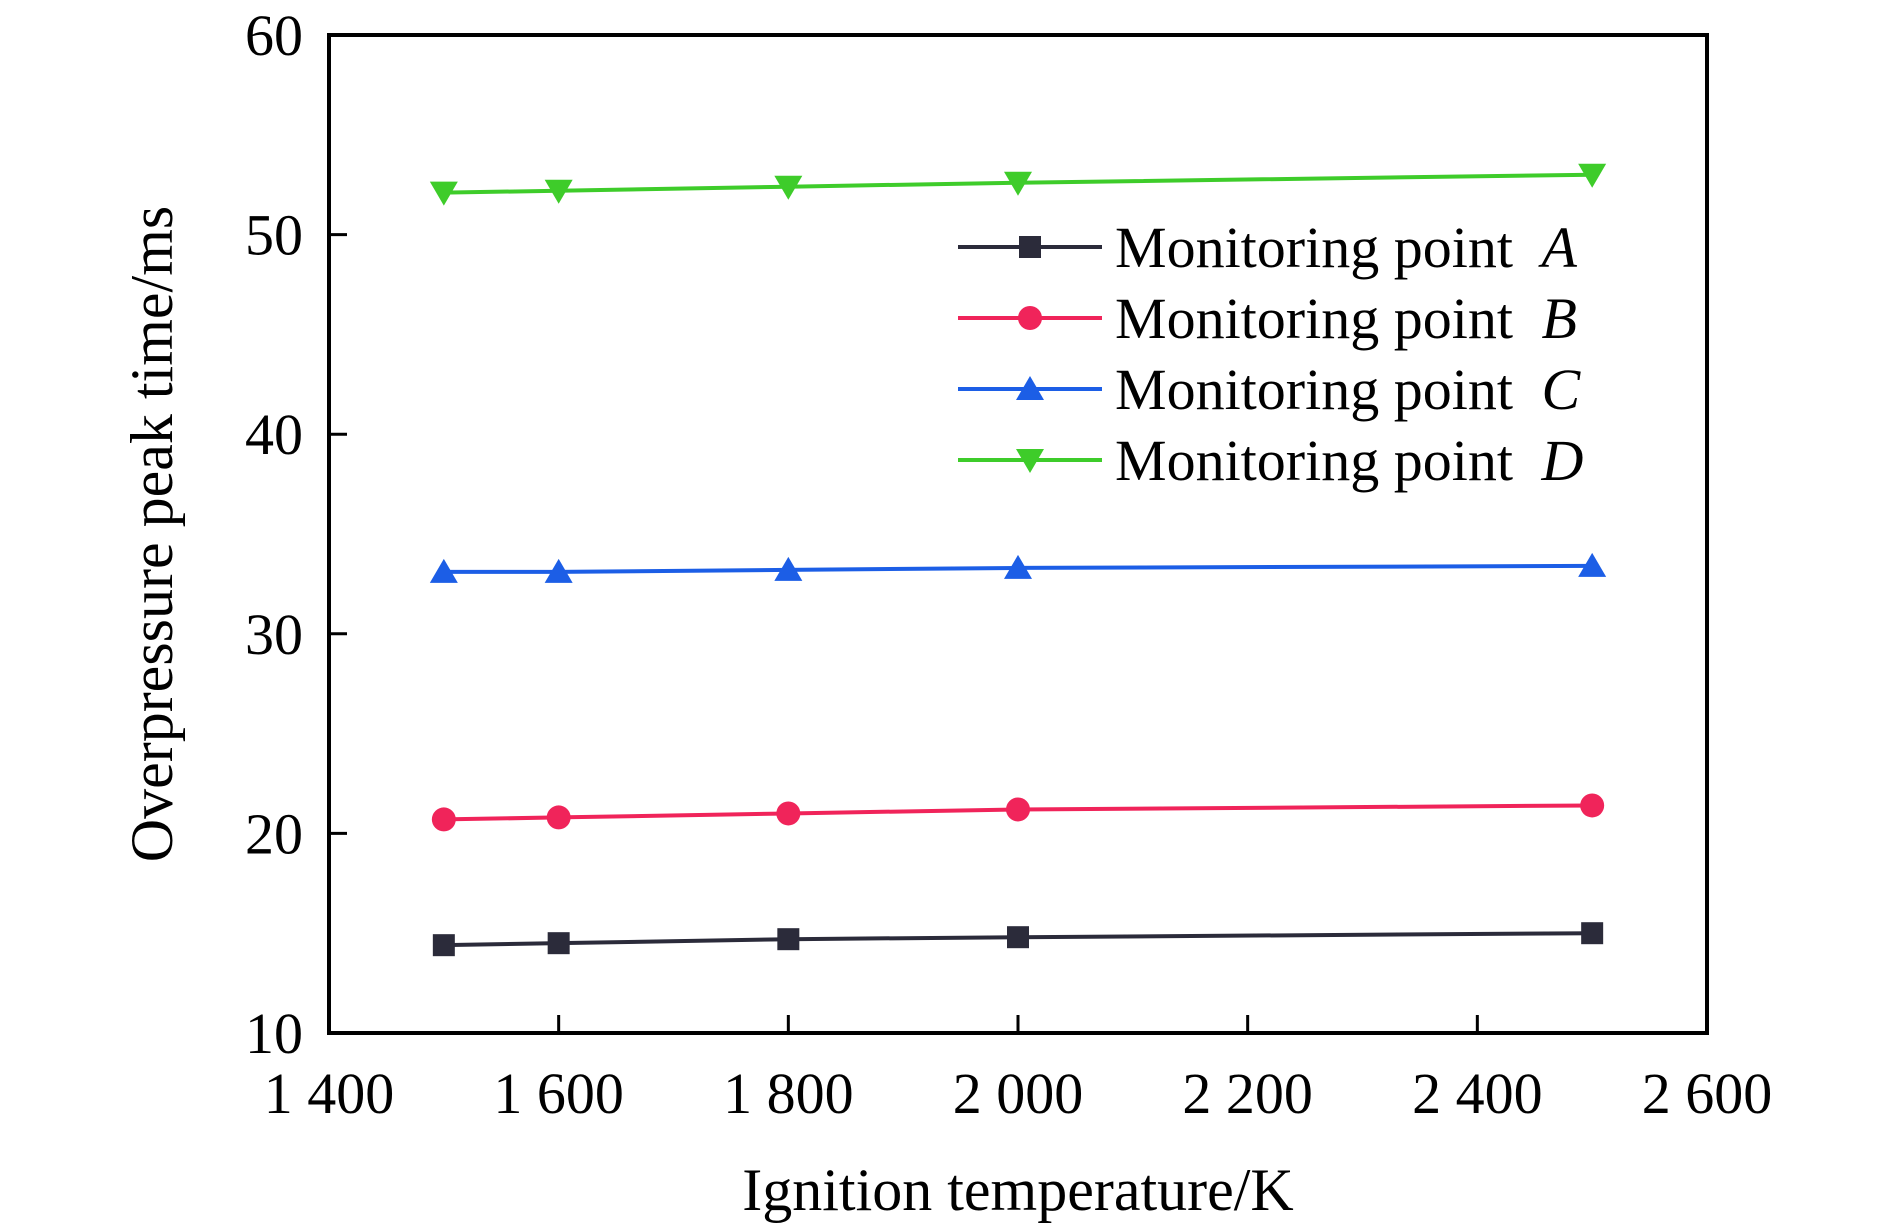 This screenshot has width=1890, height=1224. I want to click on series-c, so click(1018, 567).